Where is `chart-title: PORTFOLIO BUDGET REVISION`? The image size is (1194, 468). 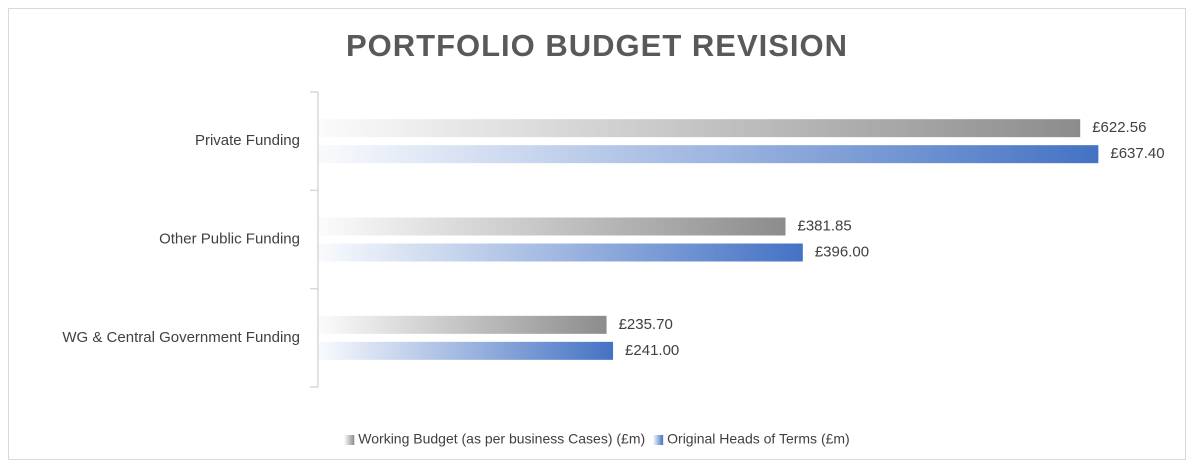
chart-title: PORTFOLIO BUDGET REVISION is located at coordinates (597, 45).